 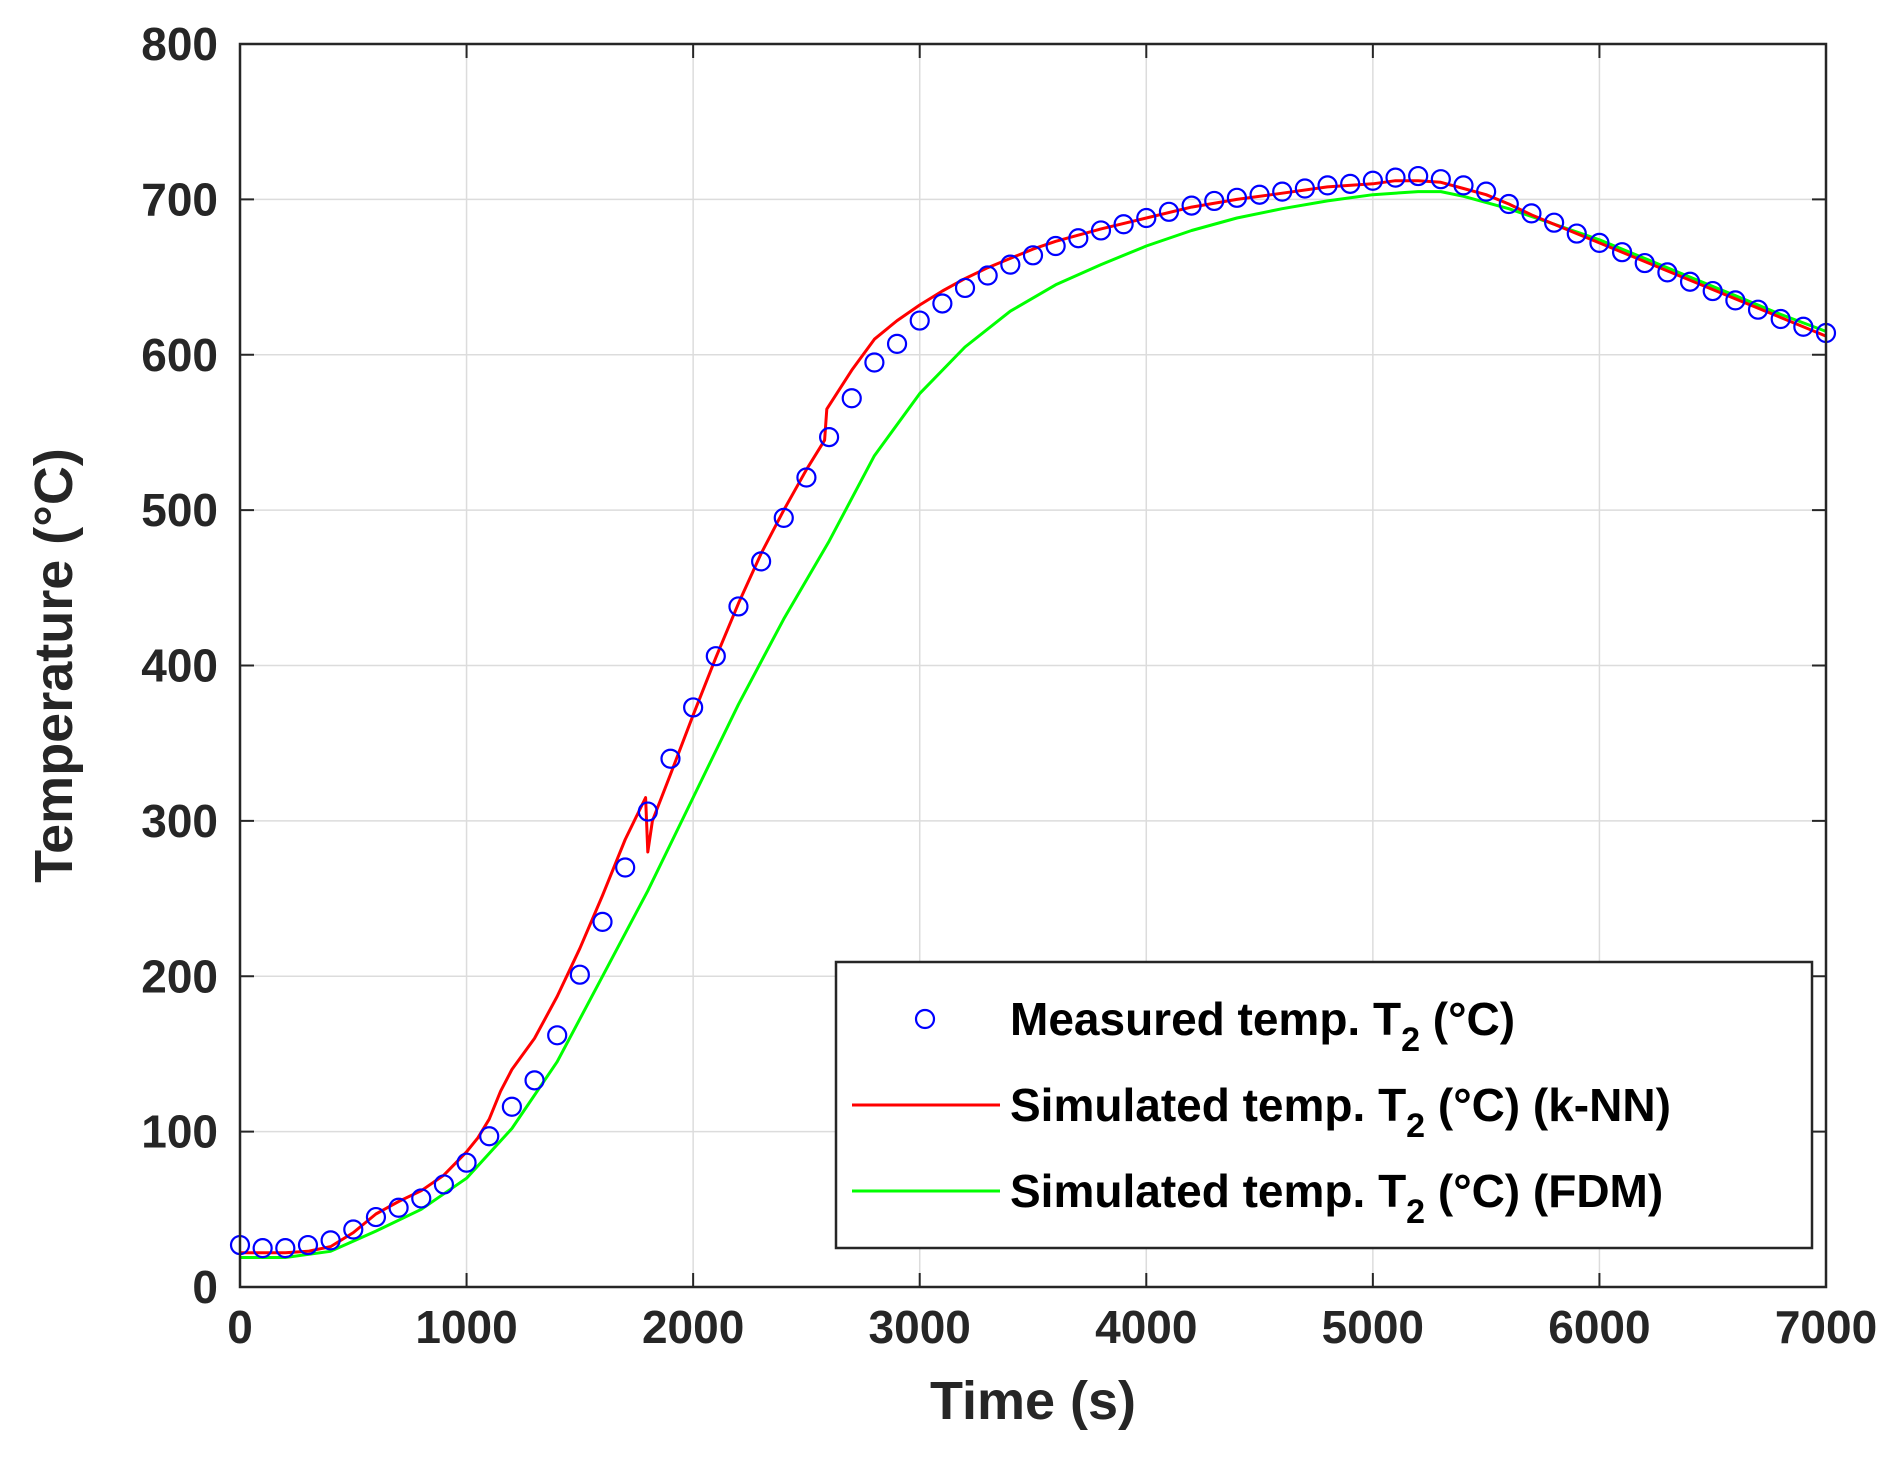 What do you see at coordinates (1262, 1026) in the screenshot?
I see `legend-label-measured: Measured temp. T2 (°C)` at bounding box center [1262, 1026].